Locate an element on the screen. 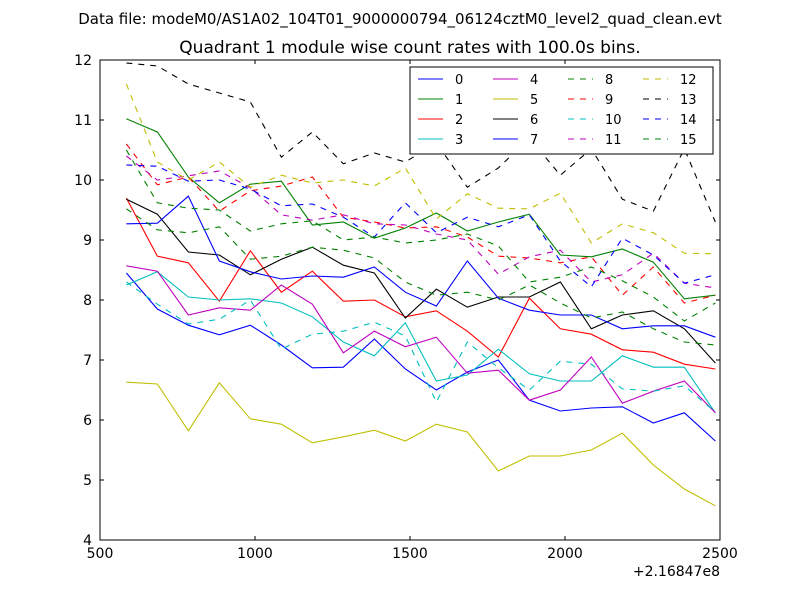 The height and width of the screenshot is (600, 800). y-tick-label: 11 is located at coordinates (83, 121).